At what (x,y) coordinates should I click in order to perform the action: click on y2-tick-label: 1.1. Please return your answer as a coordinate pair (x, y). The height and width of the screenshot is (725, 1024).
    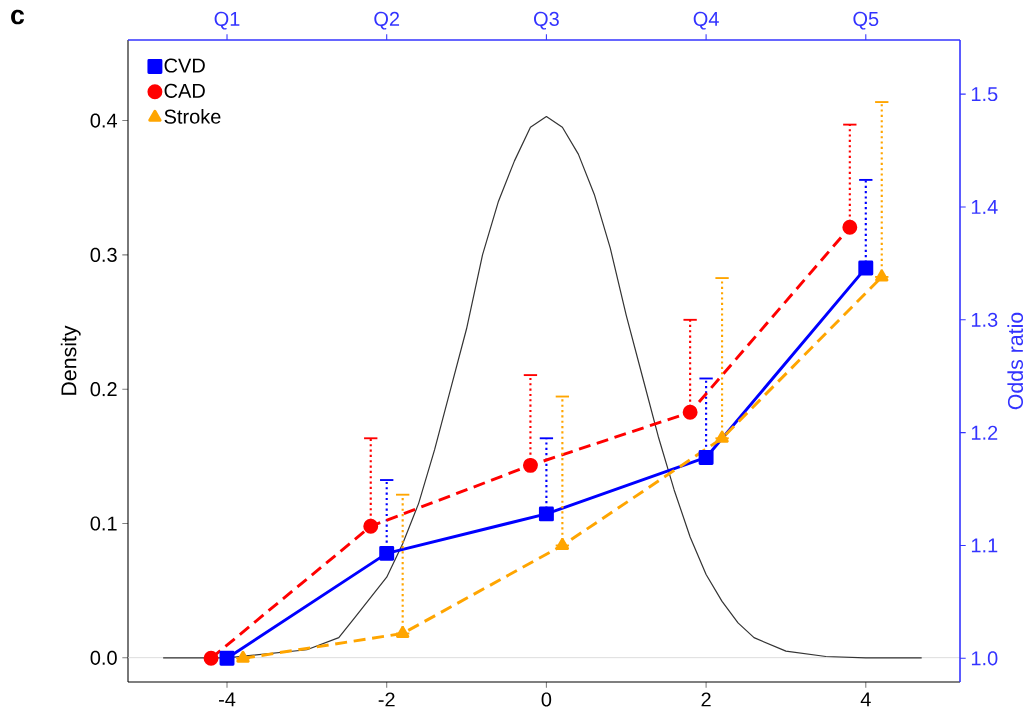
    Looking at the image, I should click on (984, 545).